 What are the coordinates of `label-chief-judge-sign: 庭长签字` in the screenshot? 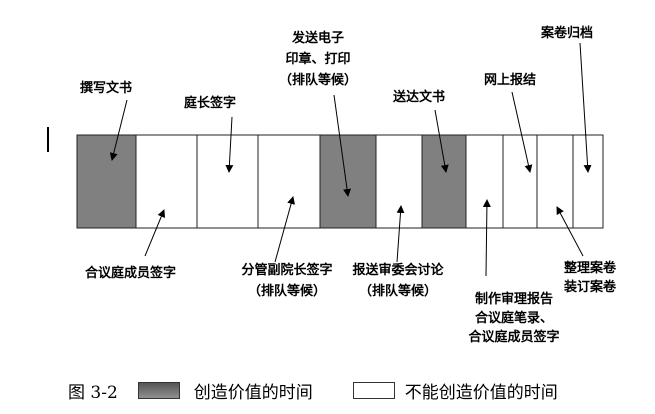 It's located at (210, 103).